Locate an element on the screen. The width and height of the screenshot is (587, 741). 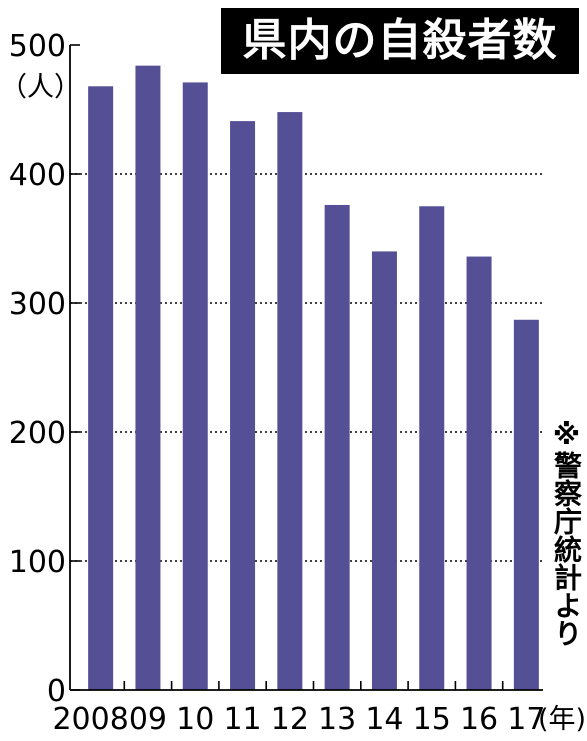
x-tick-labels: 2008 09 10 11 12 13 14 15 16 17(年) is located at coordinates (319, 719).